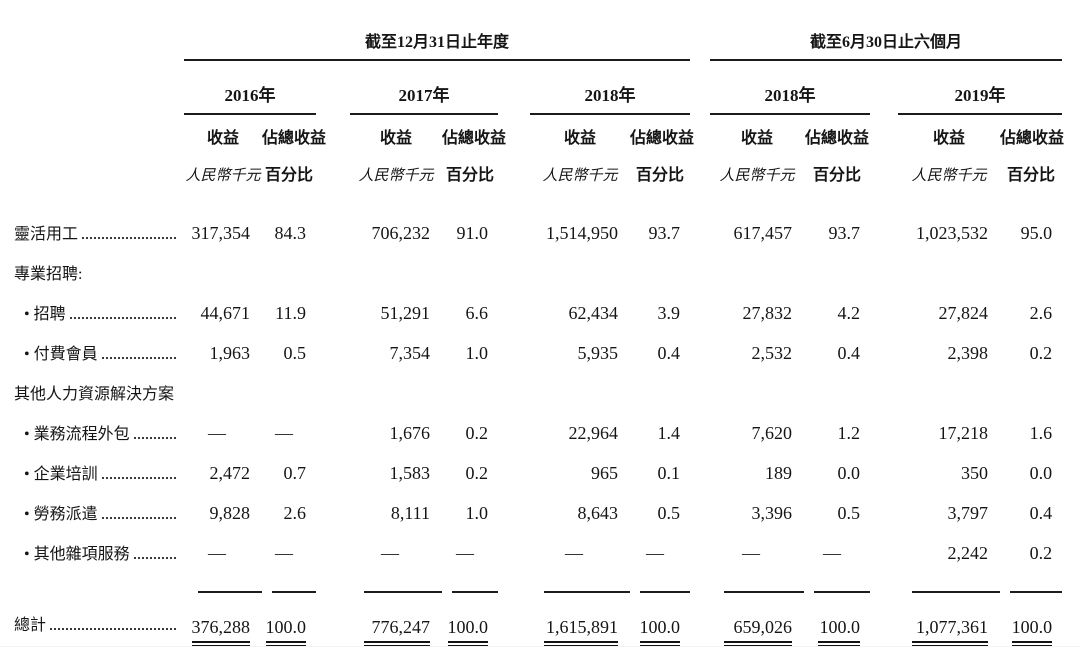 This screenshot has width=1080, height=647. I want to click on total-label-cell: 總計, so click(99, 620).